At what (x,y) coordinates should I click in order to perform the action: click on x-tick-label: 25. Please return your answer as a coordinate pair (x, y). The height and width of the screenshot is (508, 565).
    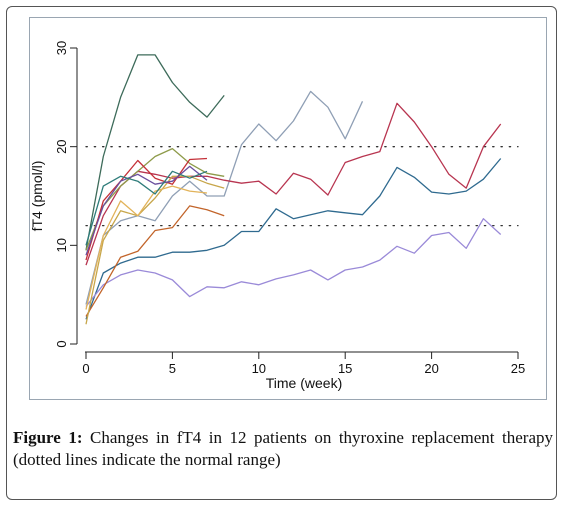
    Looking at the image, I should click on (518, 368).